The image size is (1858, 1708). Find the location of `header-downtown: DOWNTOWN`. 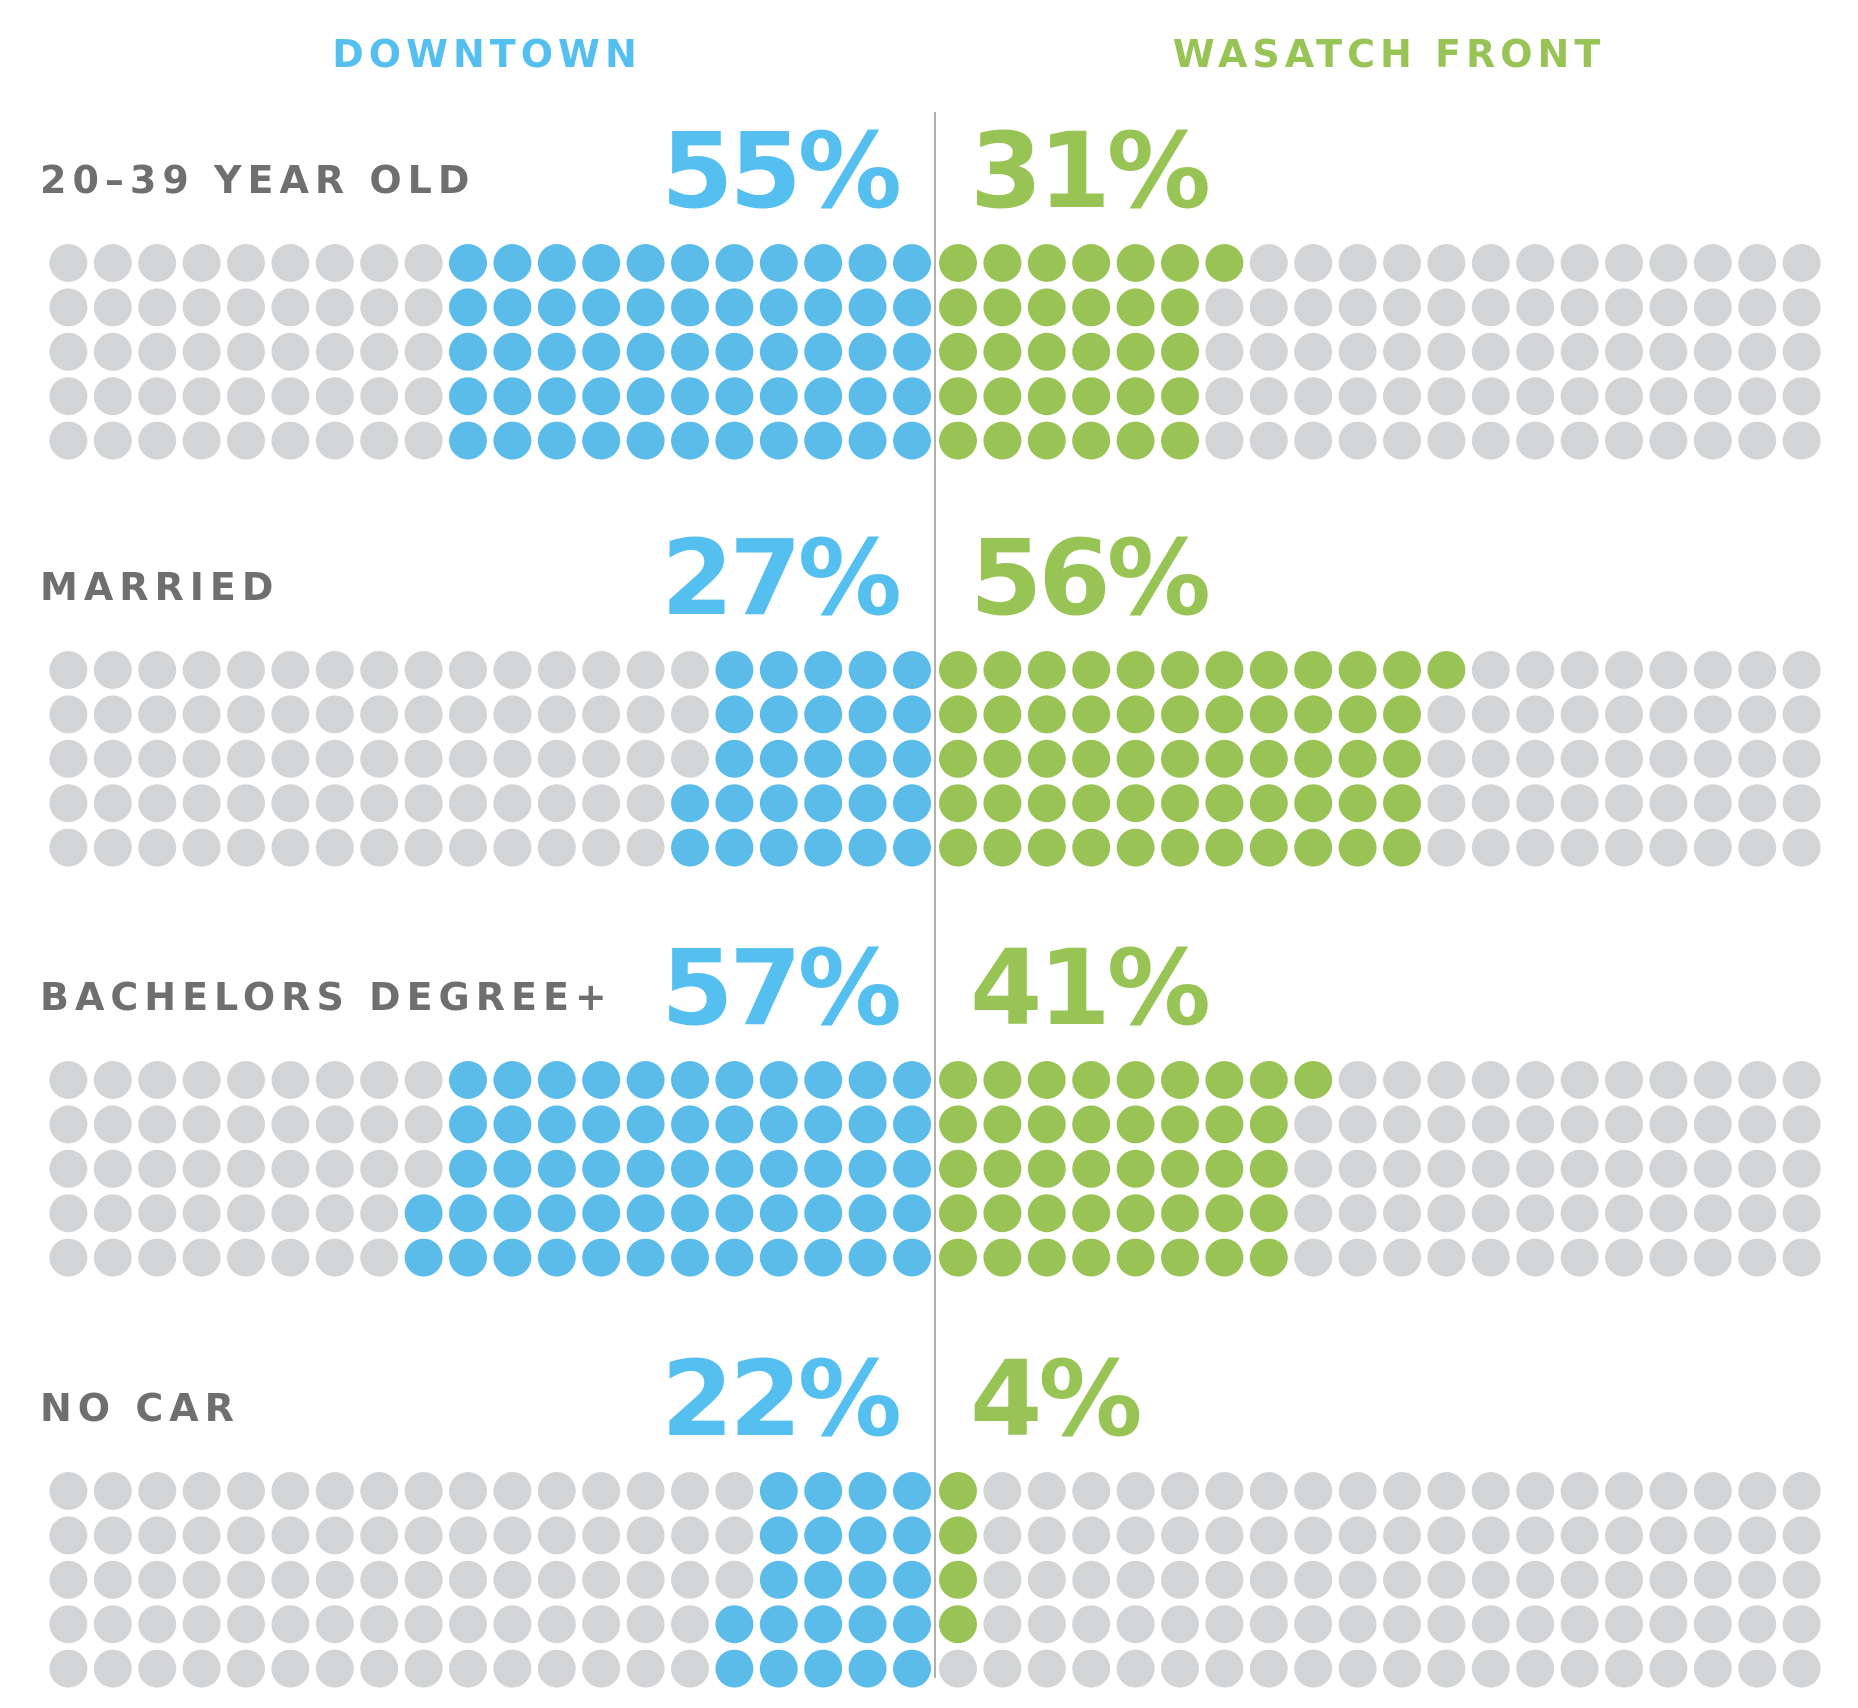

header-downtown: DOWNTOWN is located at coordinates (487, 54).